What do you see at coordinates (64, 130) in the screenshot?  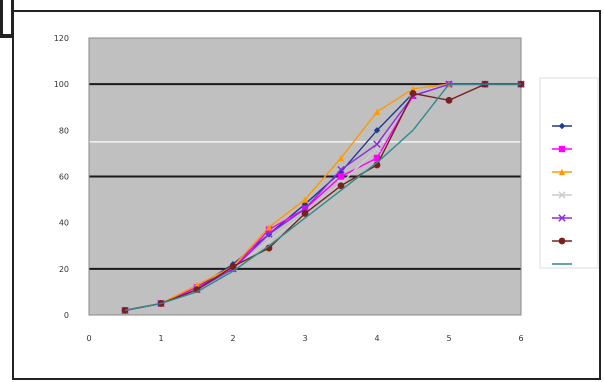 I see `y-tick-label: 80` at bounding box center [64, 130].